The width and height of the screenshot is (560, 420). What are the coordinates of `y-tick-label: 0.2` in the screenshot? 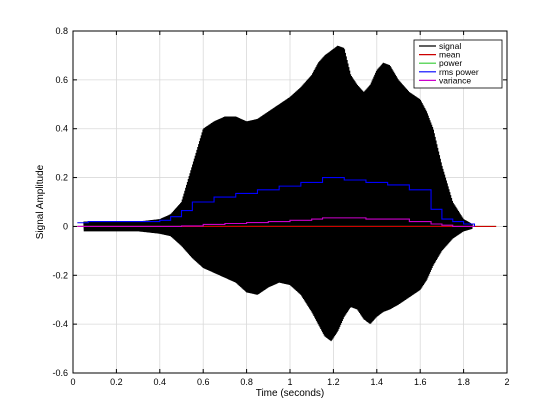 It's located at (61, 178).